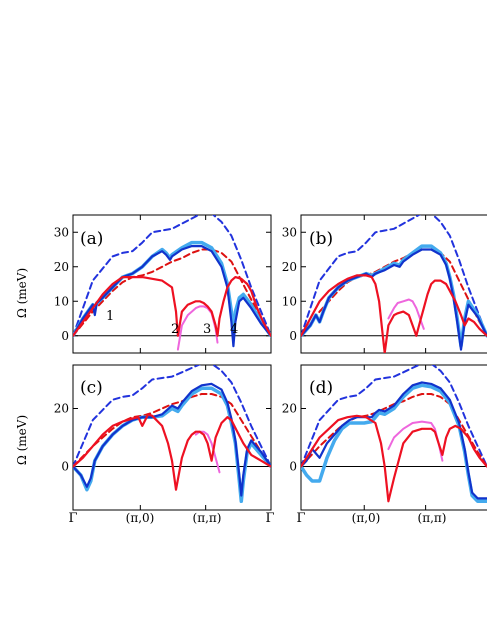 The image size is (491, 635). Describe the element at coordinates (234, 329) in the screenshot. I see `annotation-4: 4` at that location.